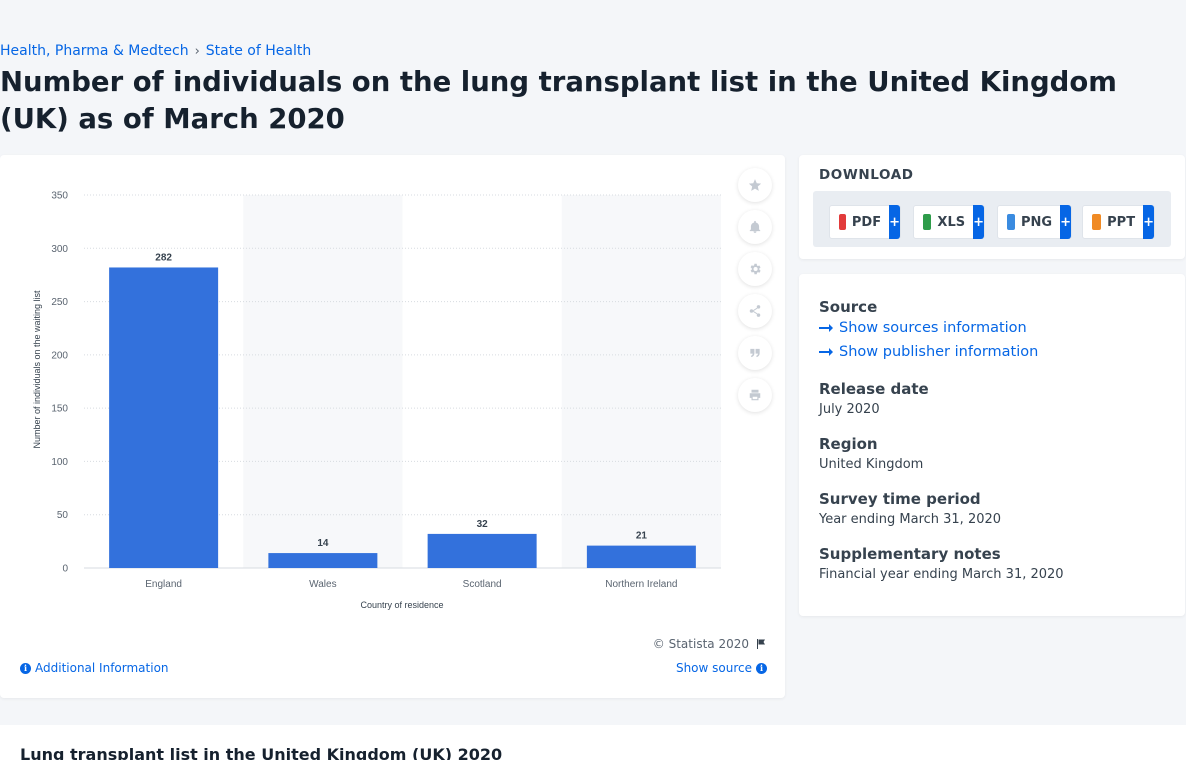 The width and height of the screenshot is (1186, 760). I want to click on ppt-file-icon, so click(1096, 222).